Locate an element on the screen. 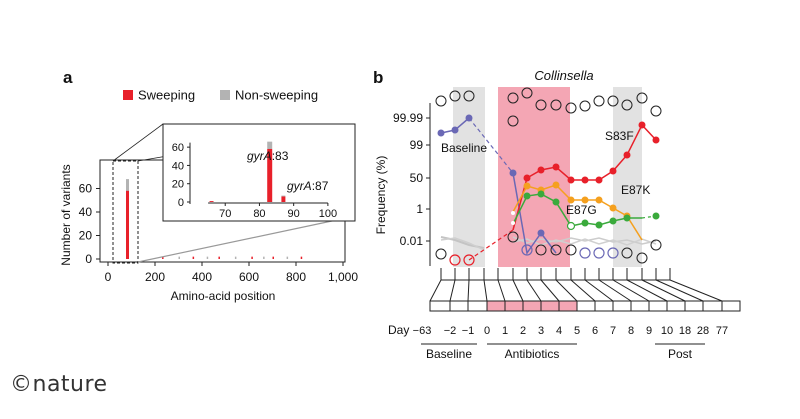 This screenshot has height=419, width=800. x-tick-label: 400 is located at coordinates (202, 277).